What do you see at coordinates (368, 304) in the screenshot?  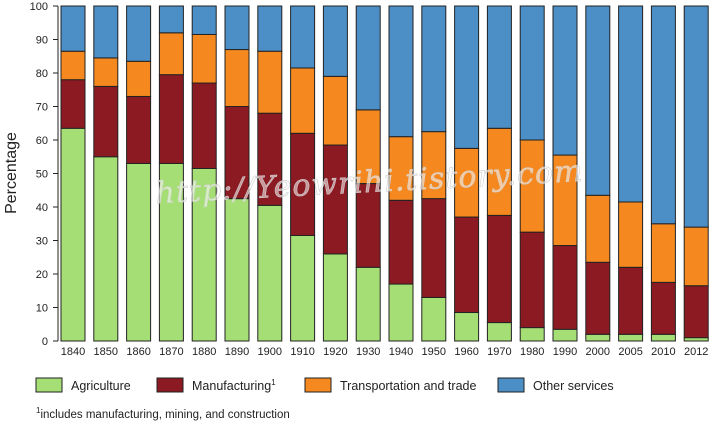 I see `bar-segment-agriculture-1930` at bounding box center [368, 304].